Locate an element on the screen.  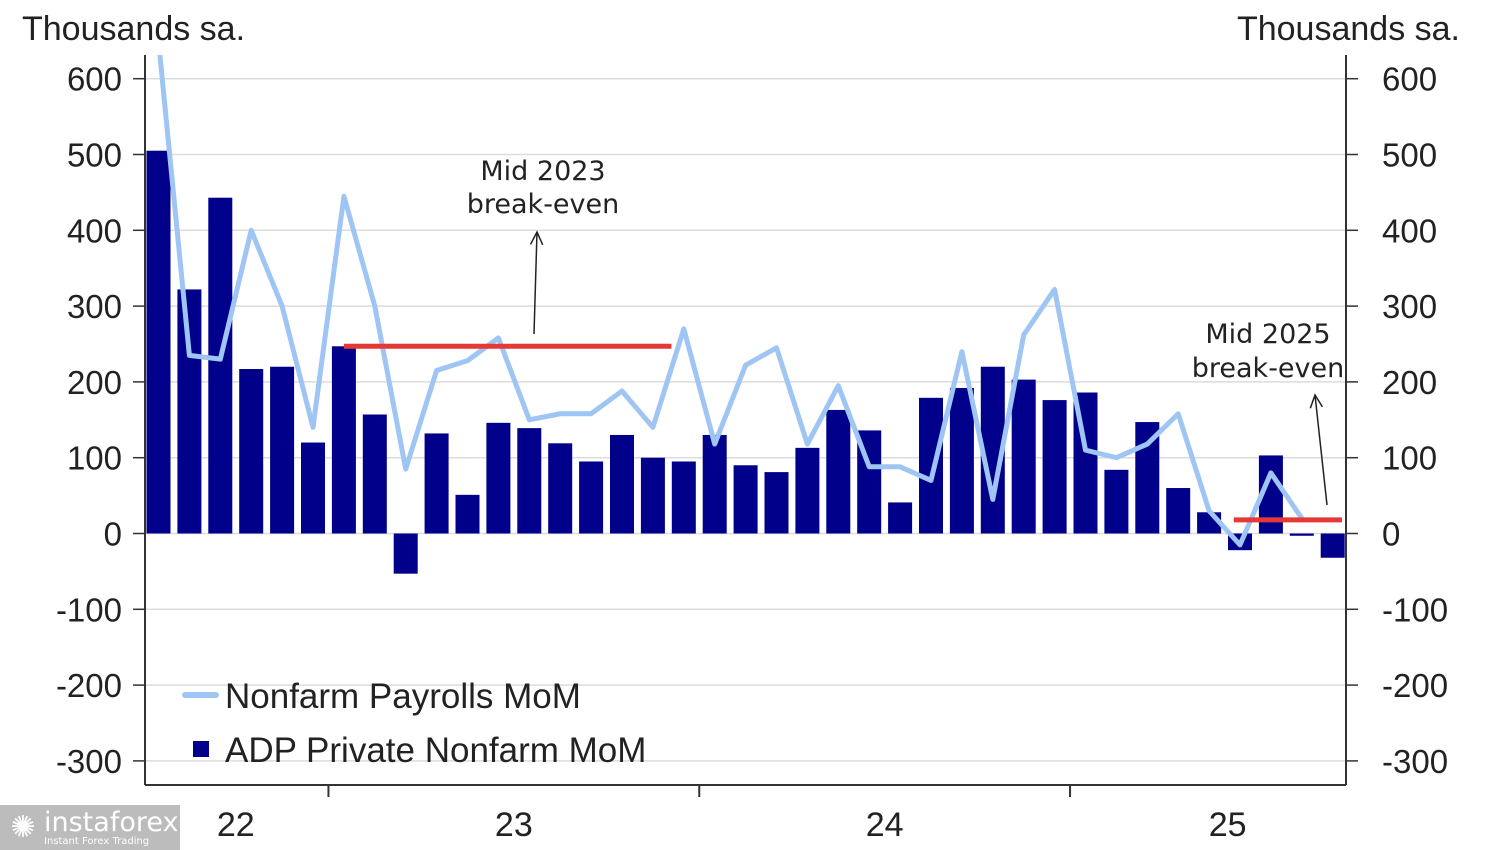
y-unit-label-right: Thousands sa. is located at coordinates (1348, 29).